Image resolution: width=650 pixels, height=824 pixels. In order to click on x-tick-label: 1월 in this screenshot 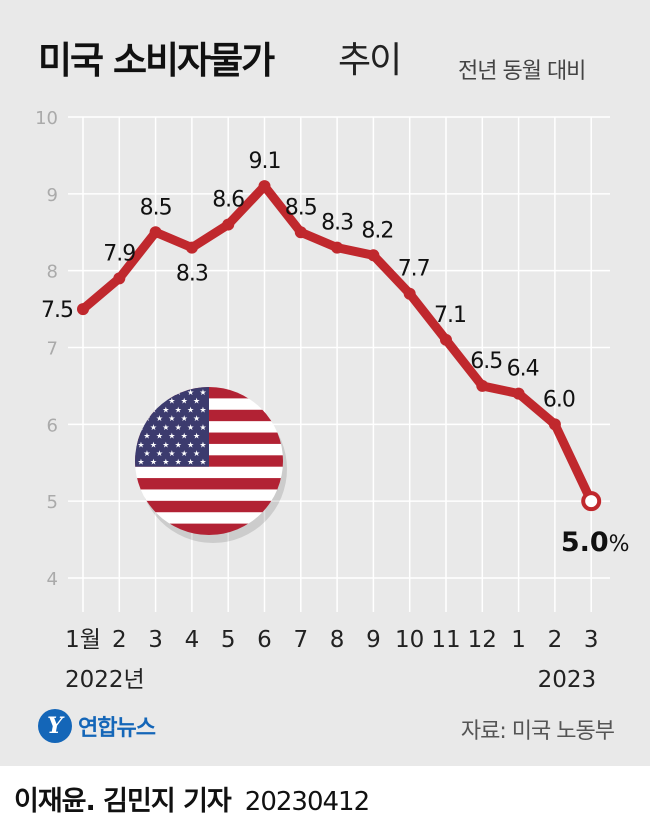, I will do `click(83, 640)`.